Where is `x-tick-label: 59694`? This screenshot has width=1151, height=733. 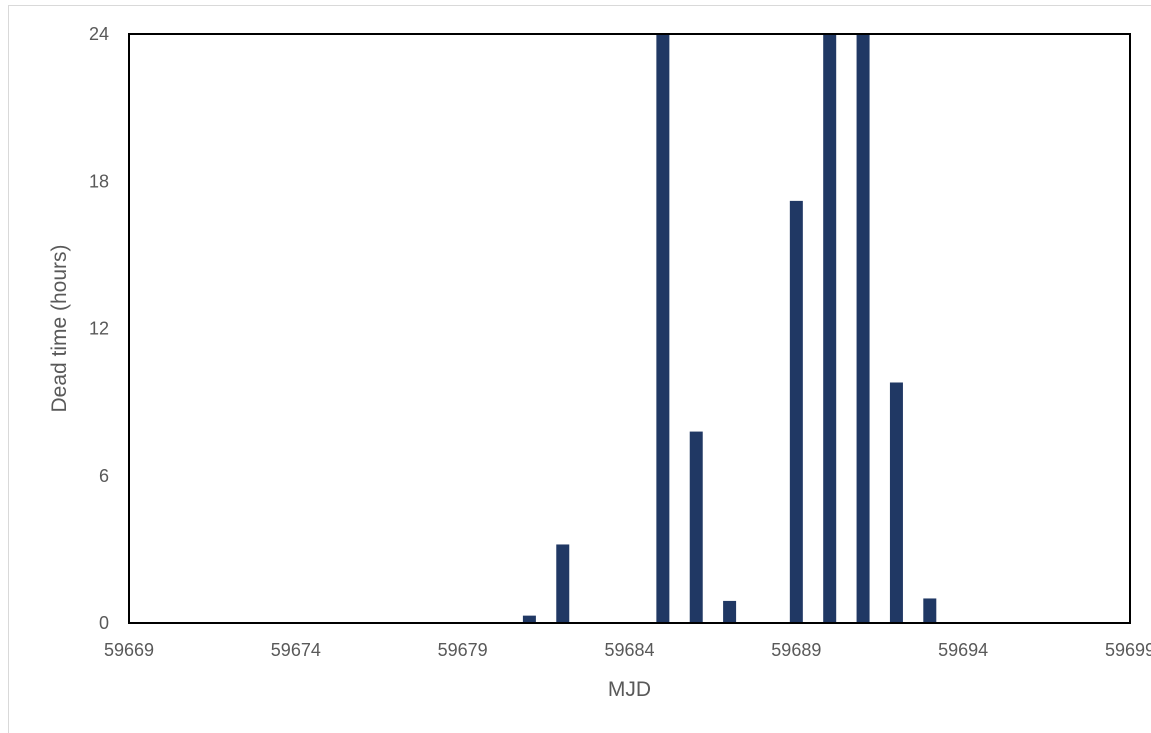 x-tick-label: 59694 is located at coordinates (963, 650).